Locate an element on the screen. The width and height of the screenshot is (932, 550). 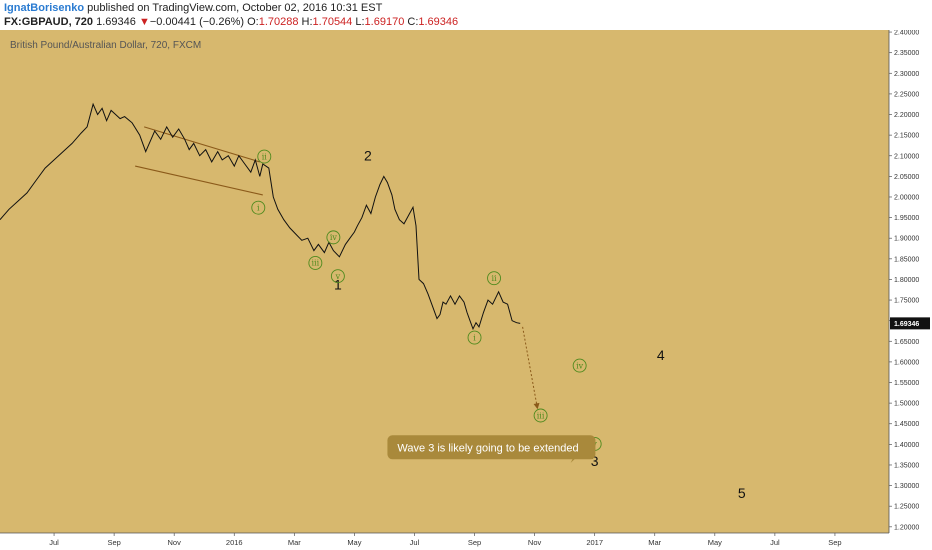
y-tick-label: 2.35000 is located at coordinates (906, 53).